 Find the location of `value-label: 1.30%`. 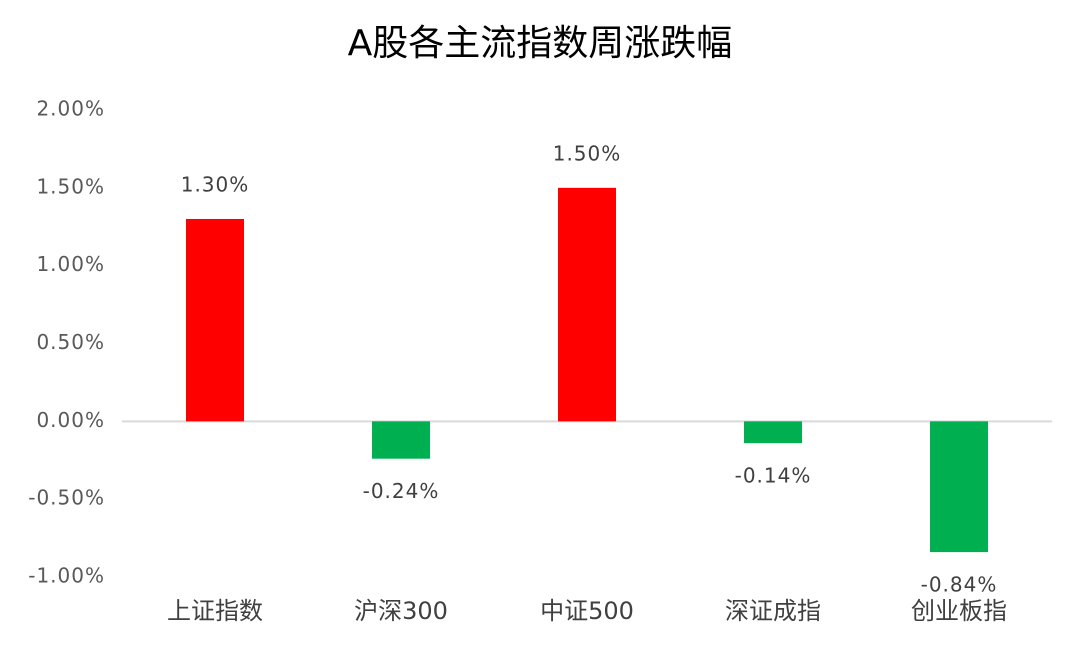

value-label: 1.30% is located at coordinates (215, 184).